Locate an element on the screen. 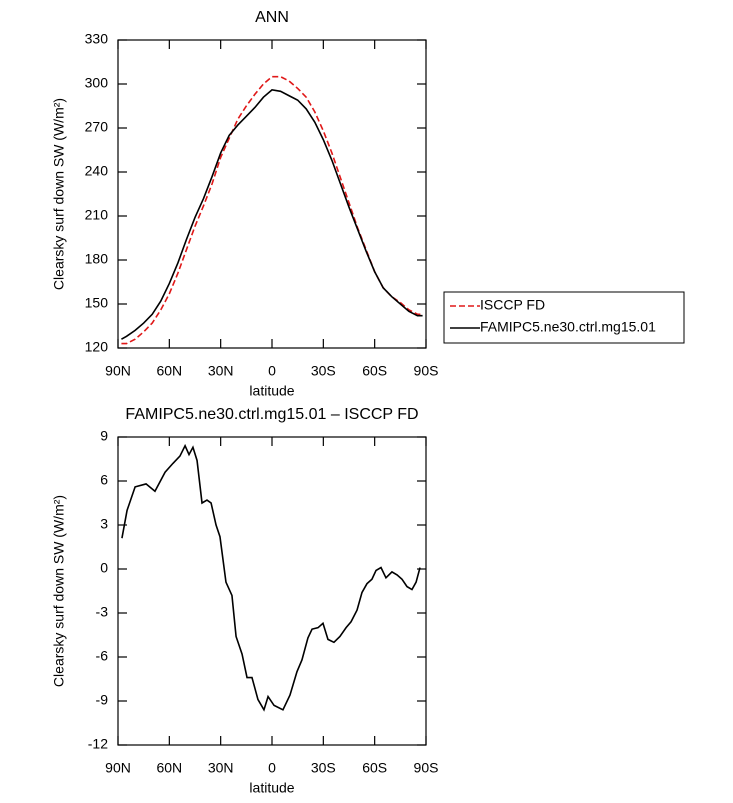 The width and height of the screenshot is (733, 803). y-tick-label: 300 is located at coordinates (97, 83).